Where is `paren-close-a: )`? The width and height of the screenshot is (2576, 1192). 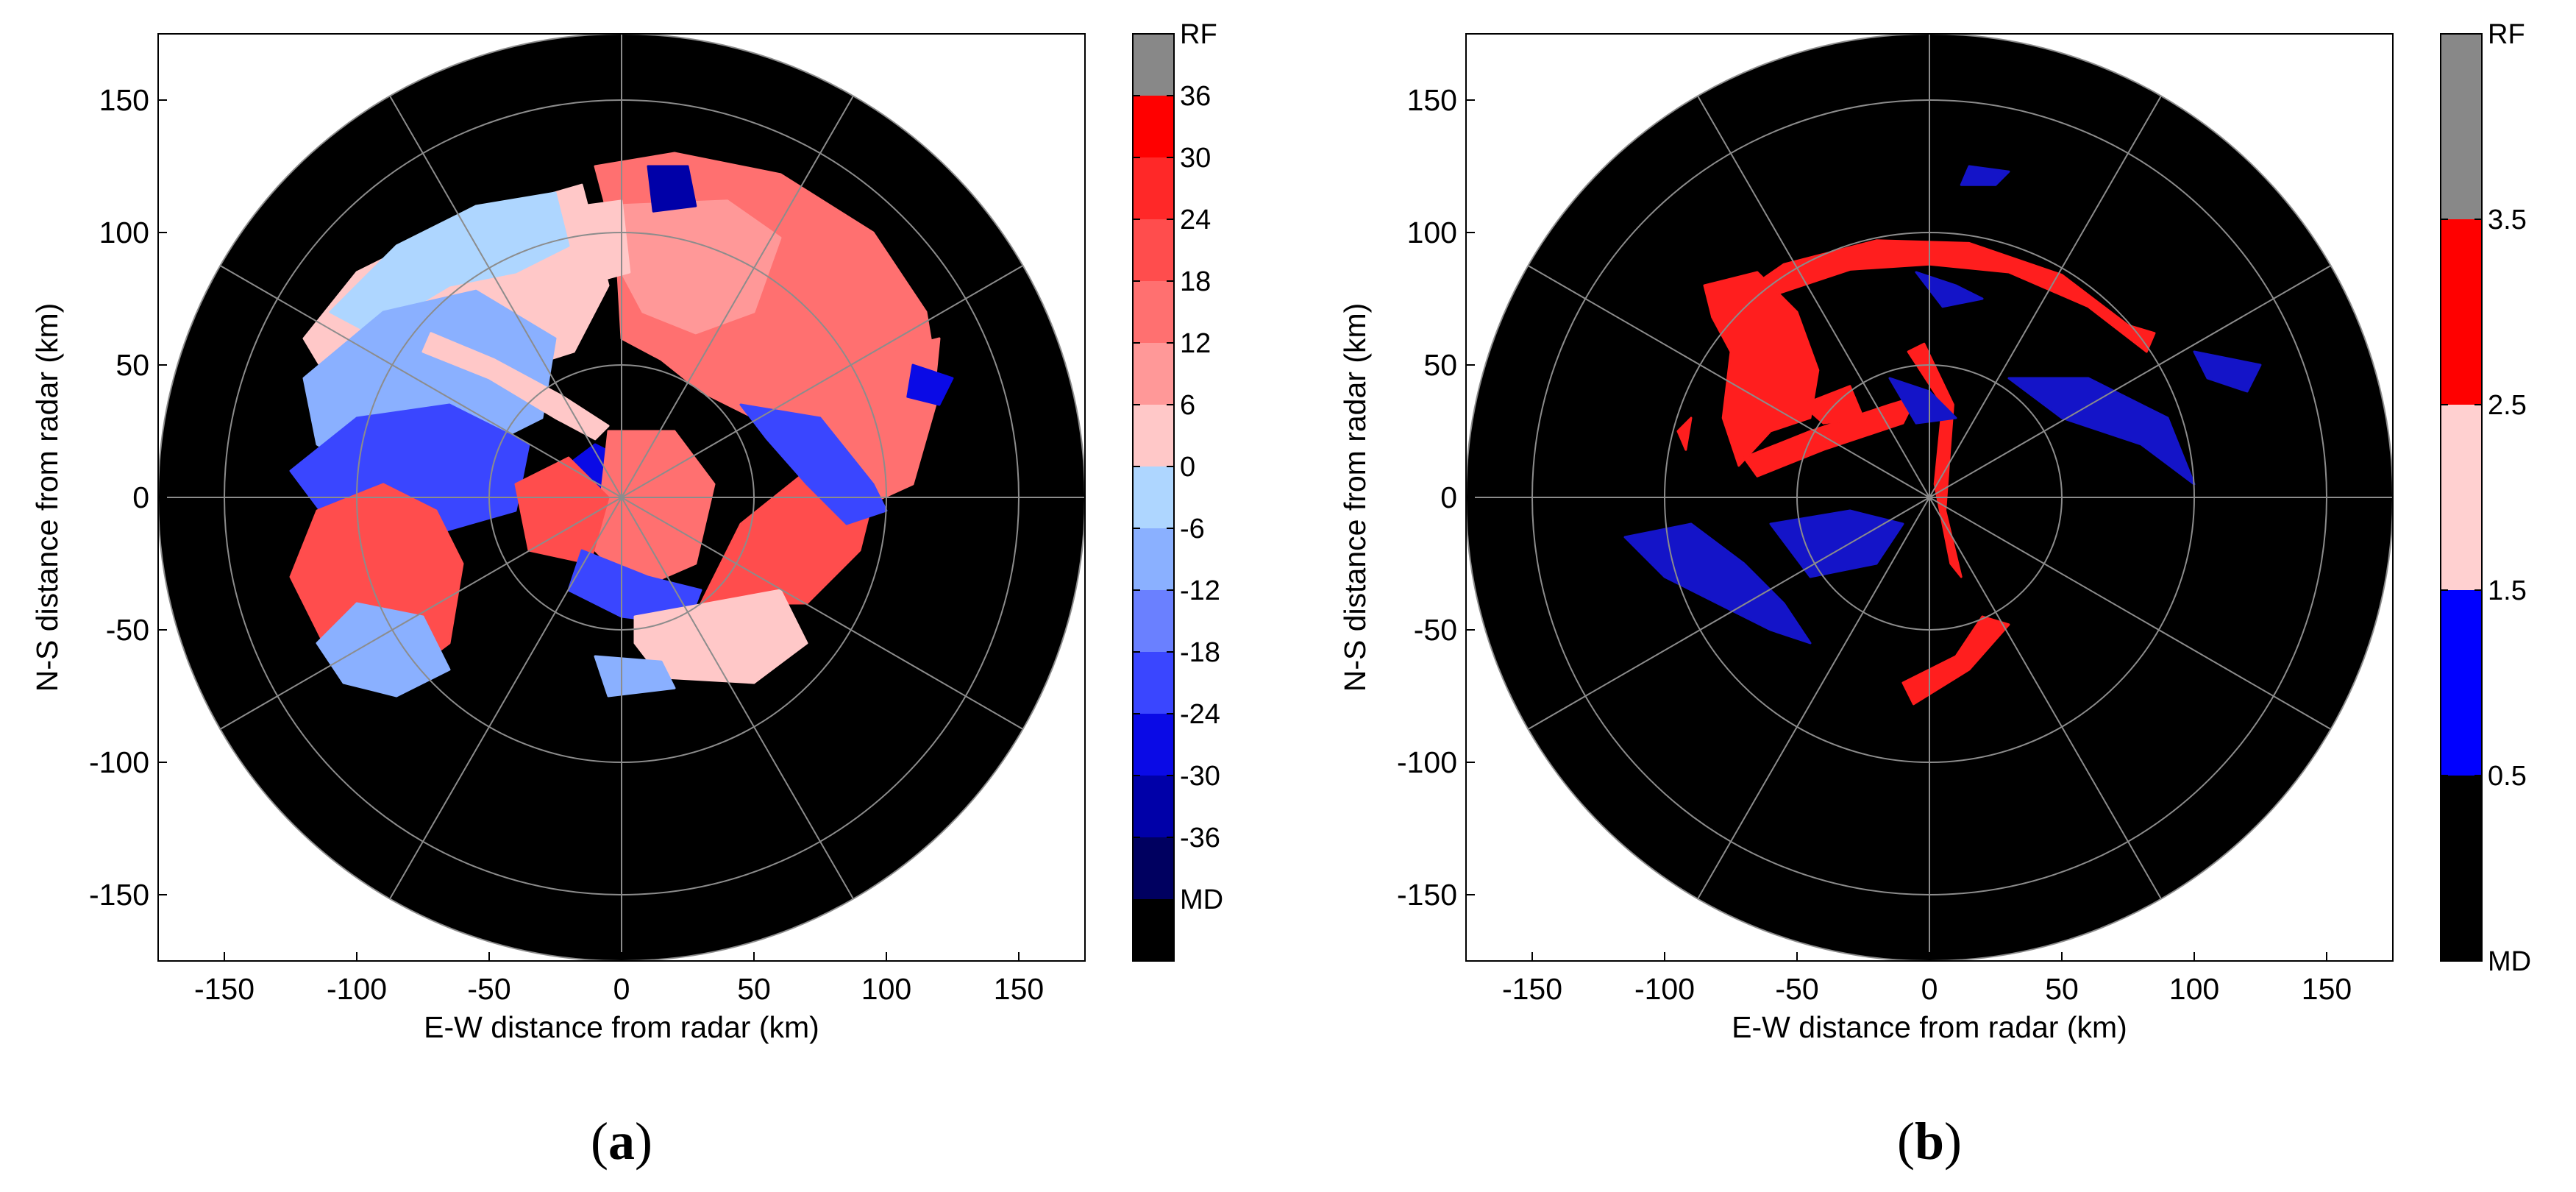
paren-close-a: ) is located at coordinates (643, 1141).